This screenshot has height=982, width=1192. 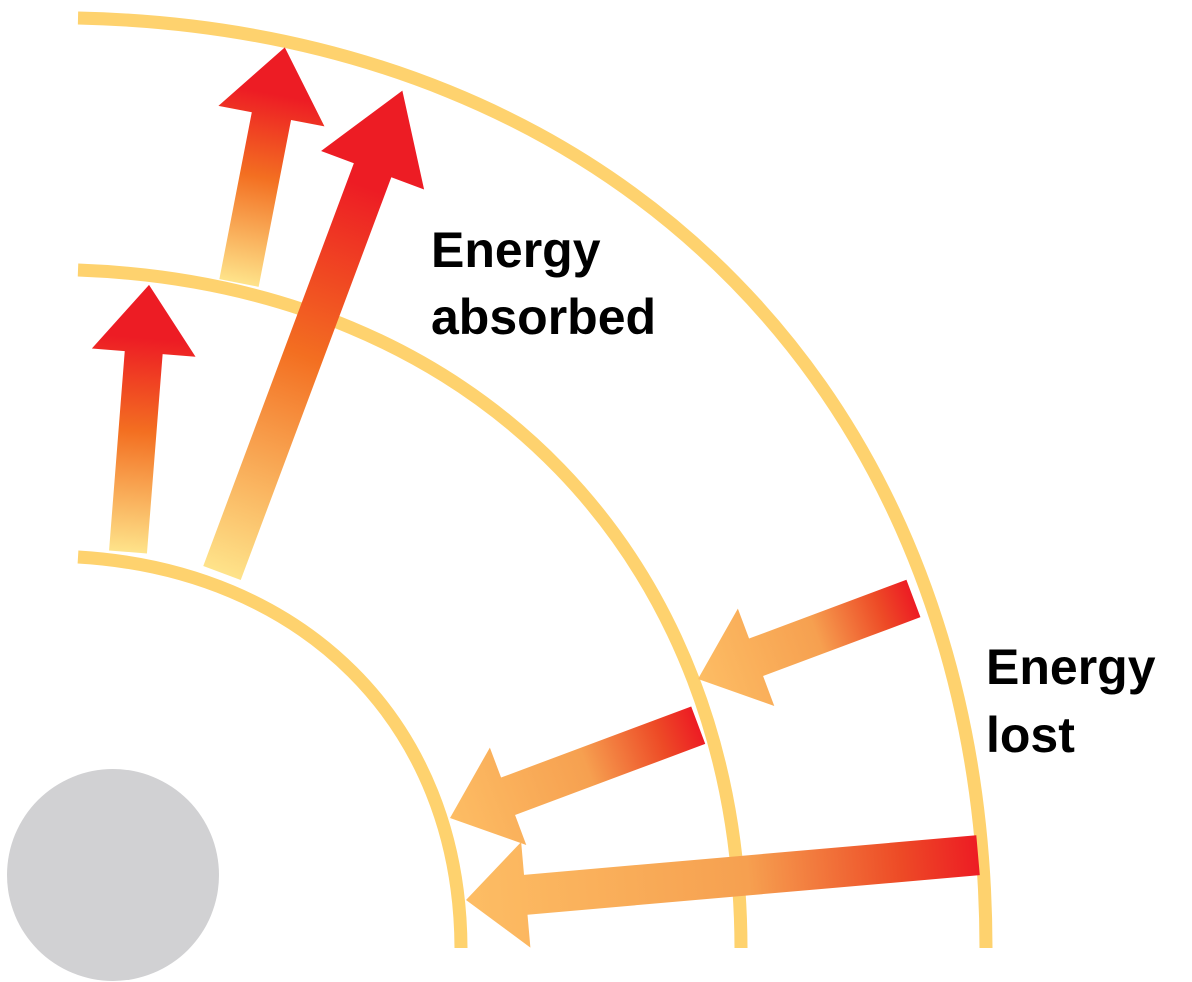 I want to click on nucleus, so click(x=113, y=875).